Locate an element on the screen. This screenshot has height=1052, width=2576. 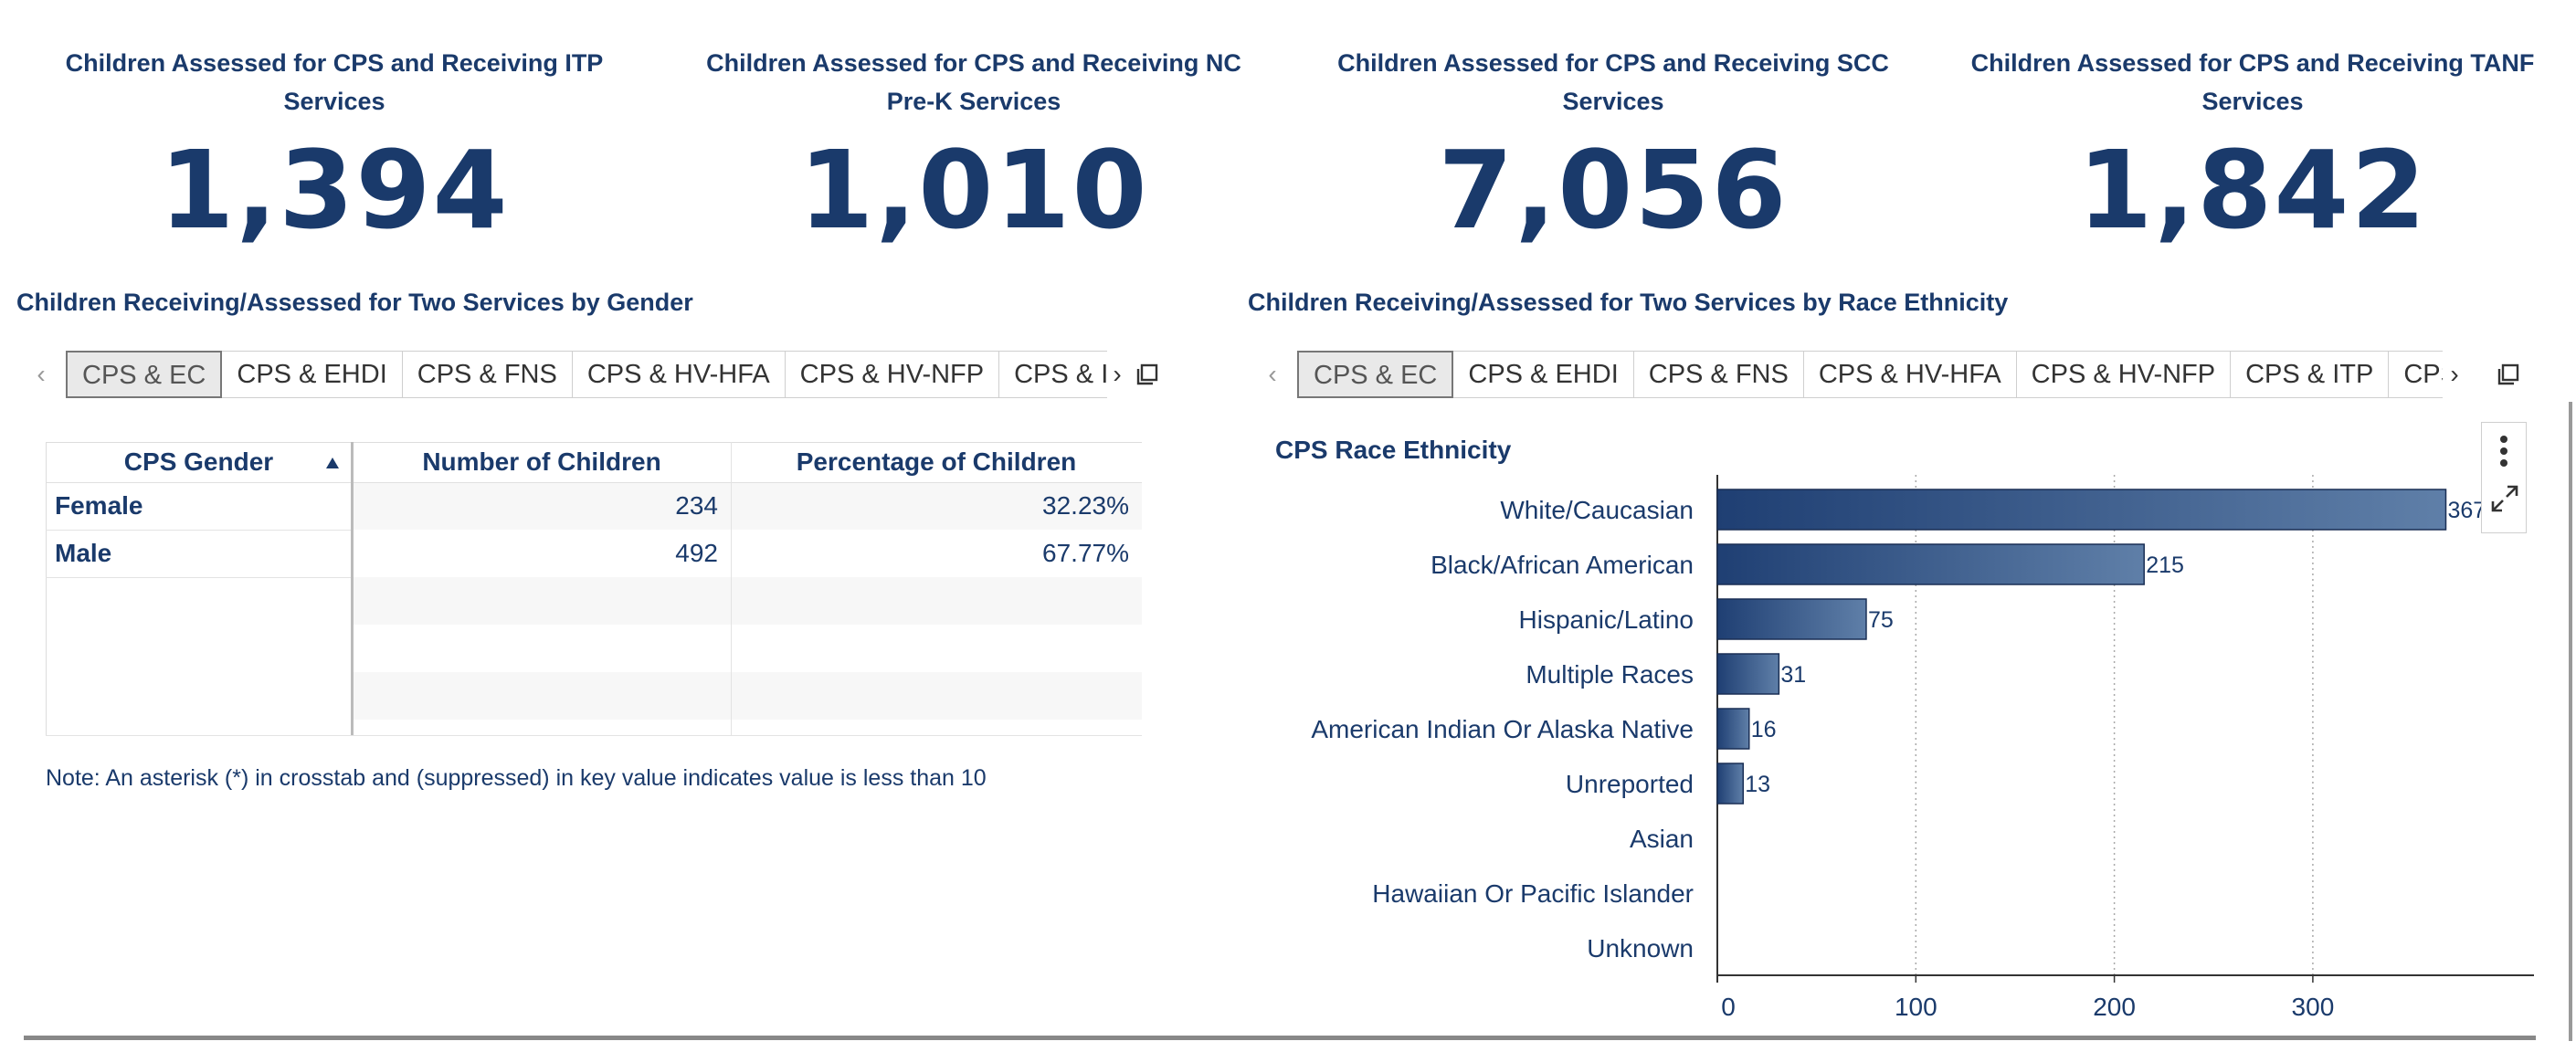
chart-toolbar is located at coordinates (2504, 477).